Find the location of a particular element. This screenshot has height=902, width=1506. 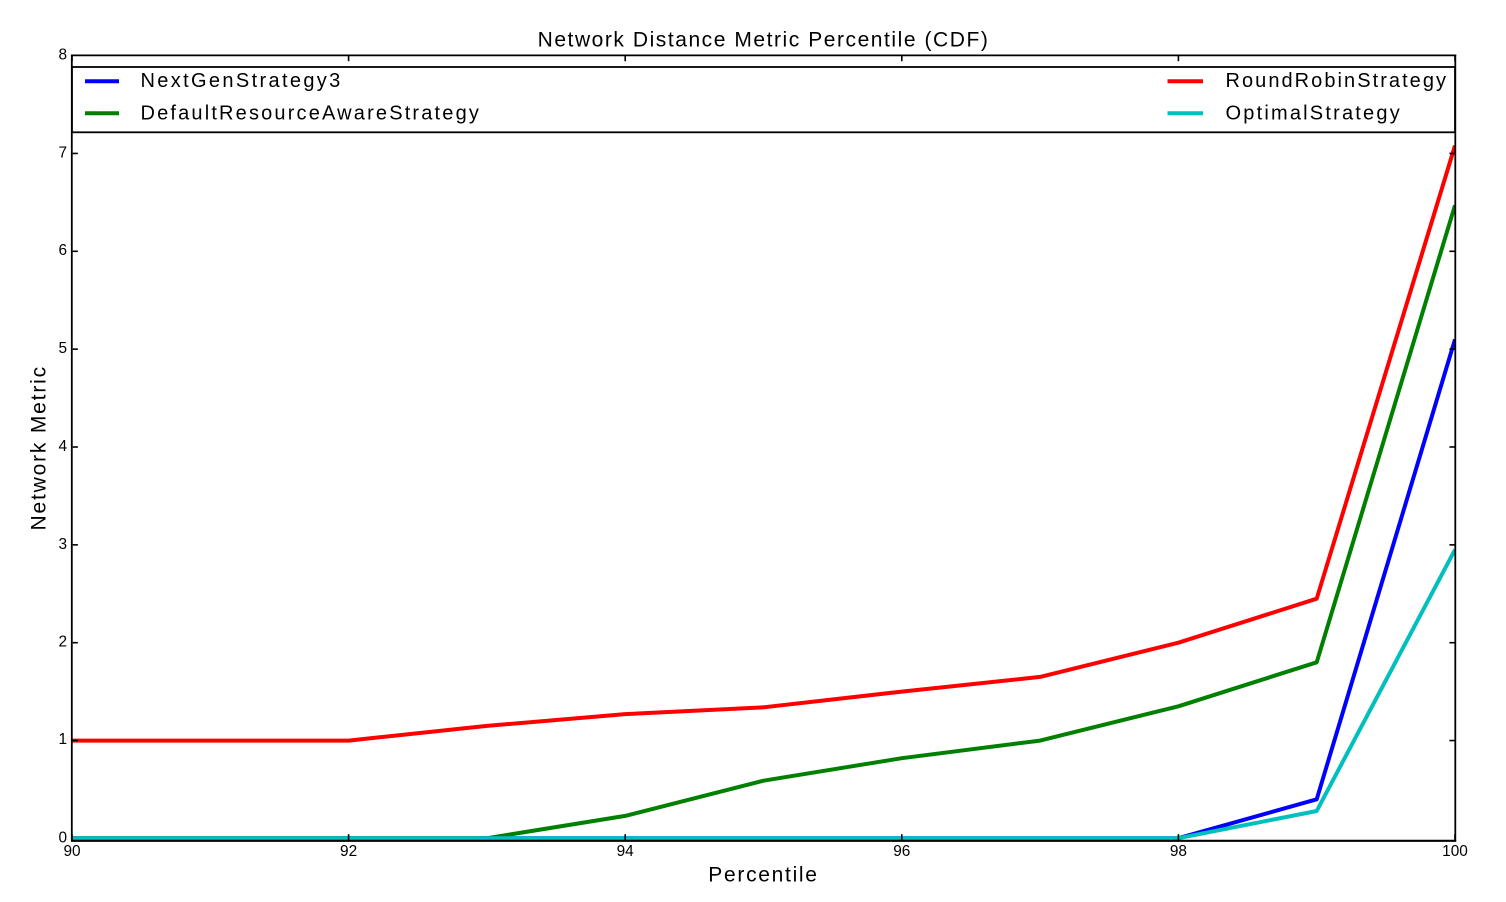

svg-text: 94 is located at coordinates (626, 851).